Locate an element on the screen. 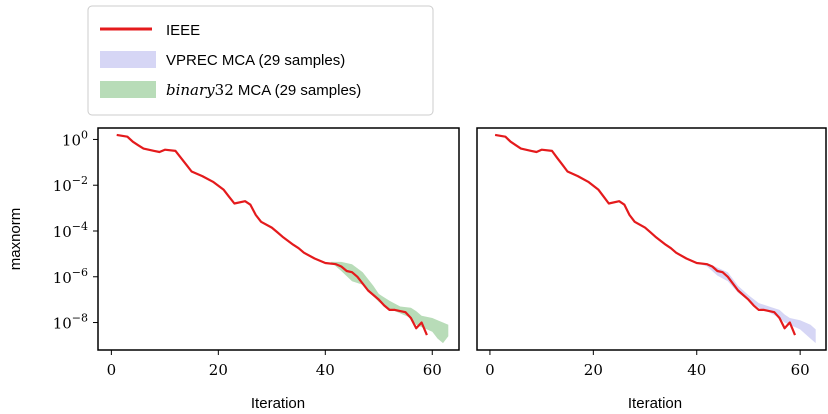  left-panel-x-tick-label: 20 is located at coordinates (218, 370).